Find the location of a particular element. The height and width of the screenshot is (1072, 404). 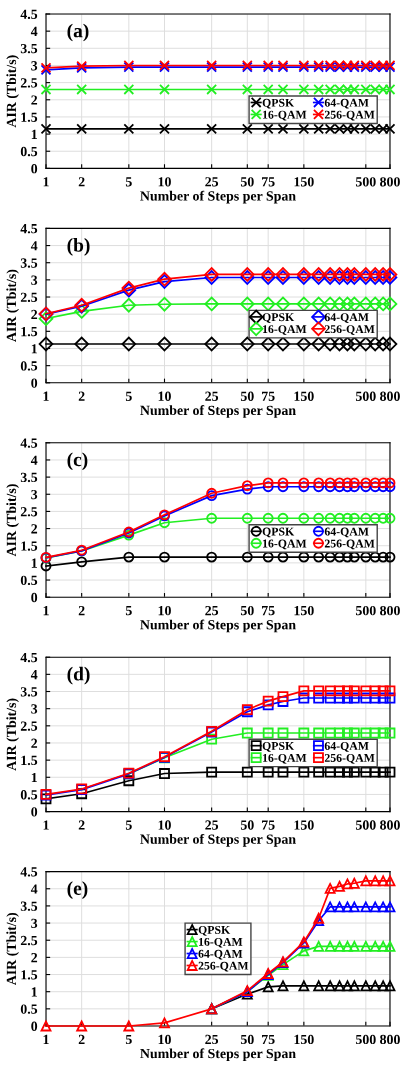

annotation: (b) is located at coordinates (78, 247).